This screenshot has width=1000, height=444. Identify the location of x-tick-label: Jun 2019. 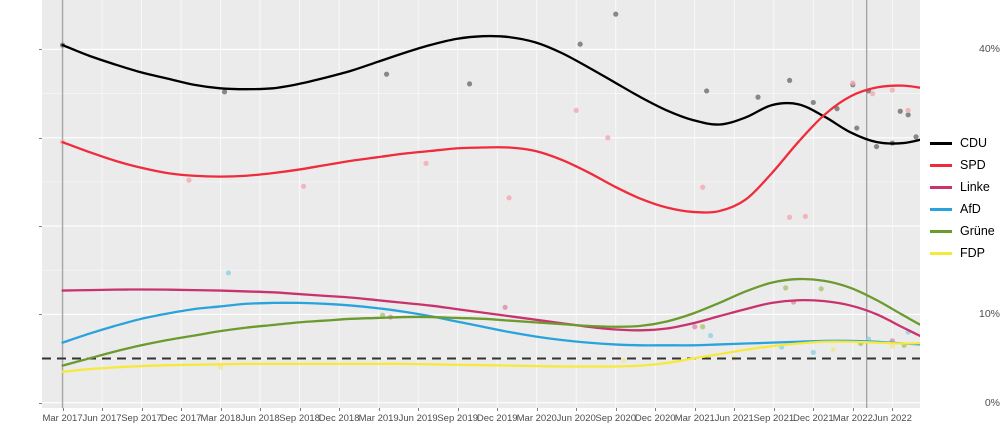
(418, 418).